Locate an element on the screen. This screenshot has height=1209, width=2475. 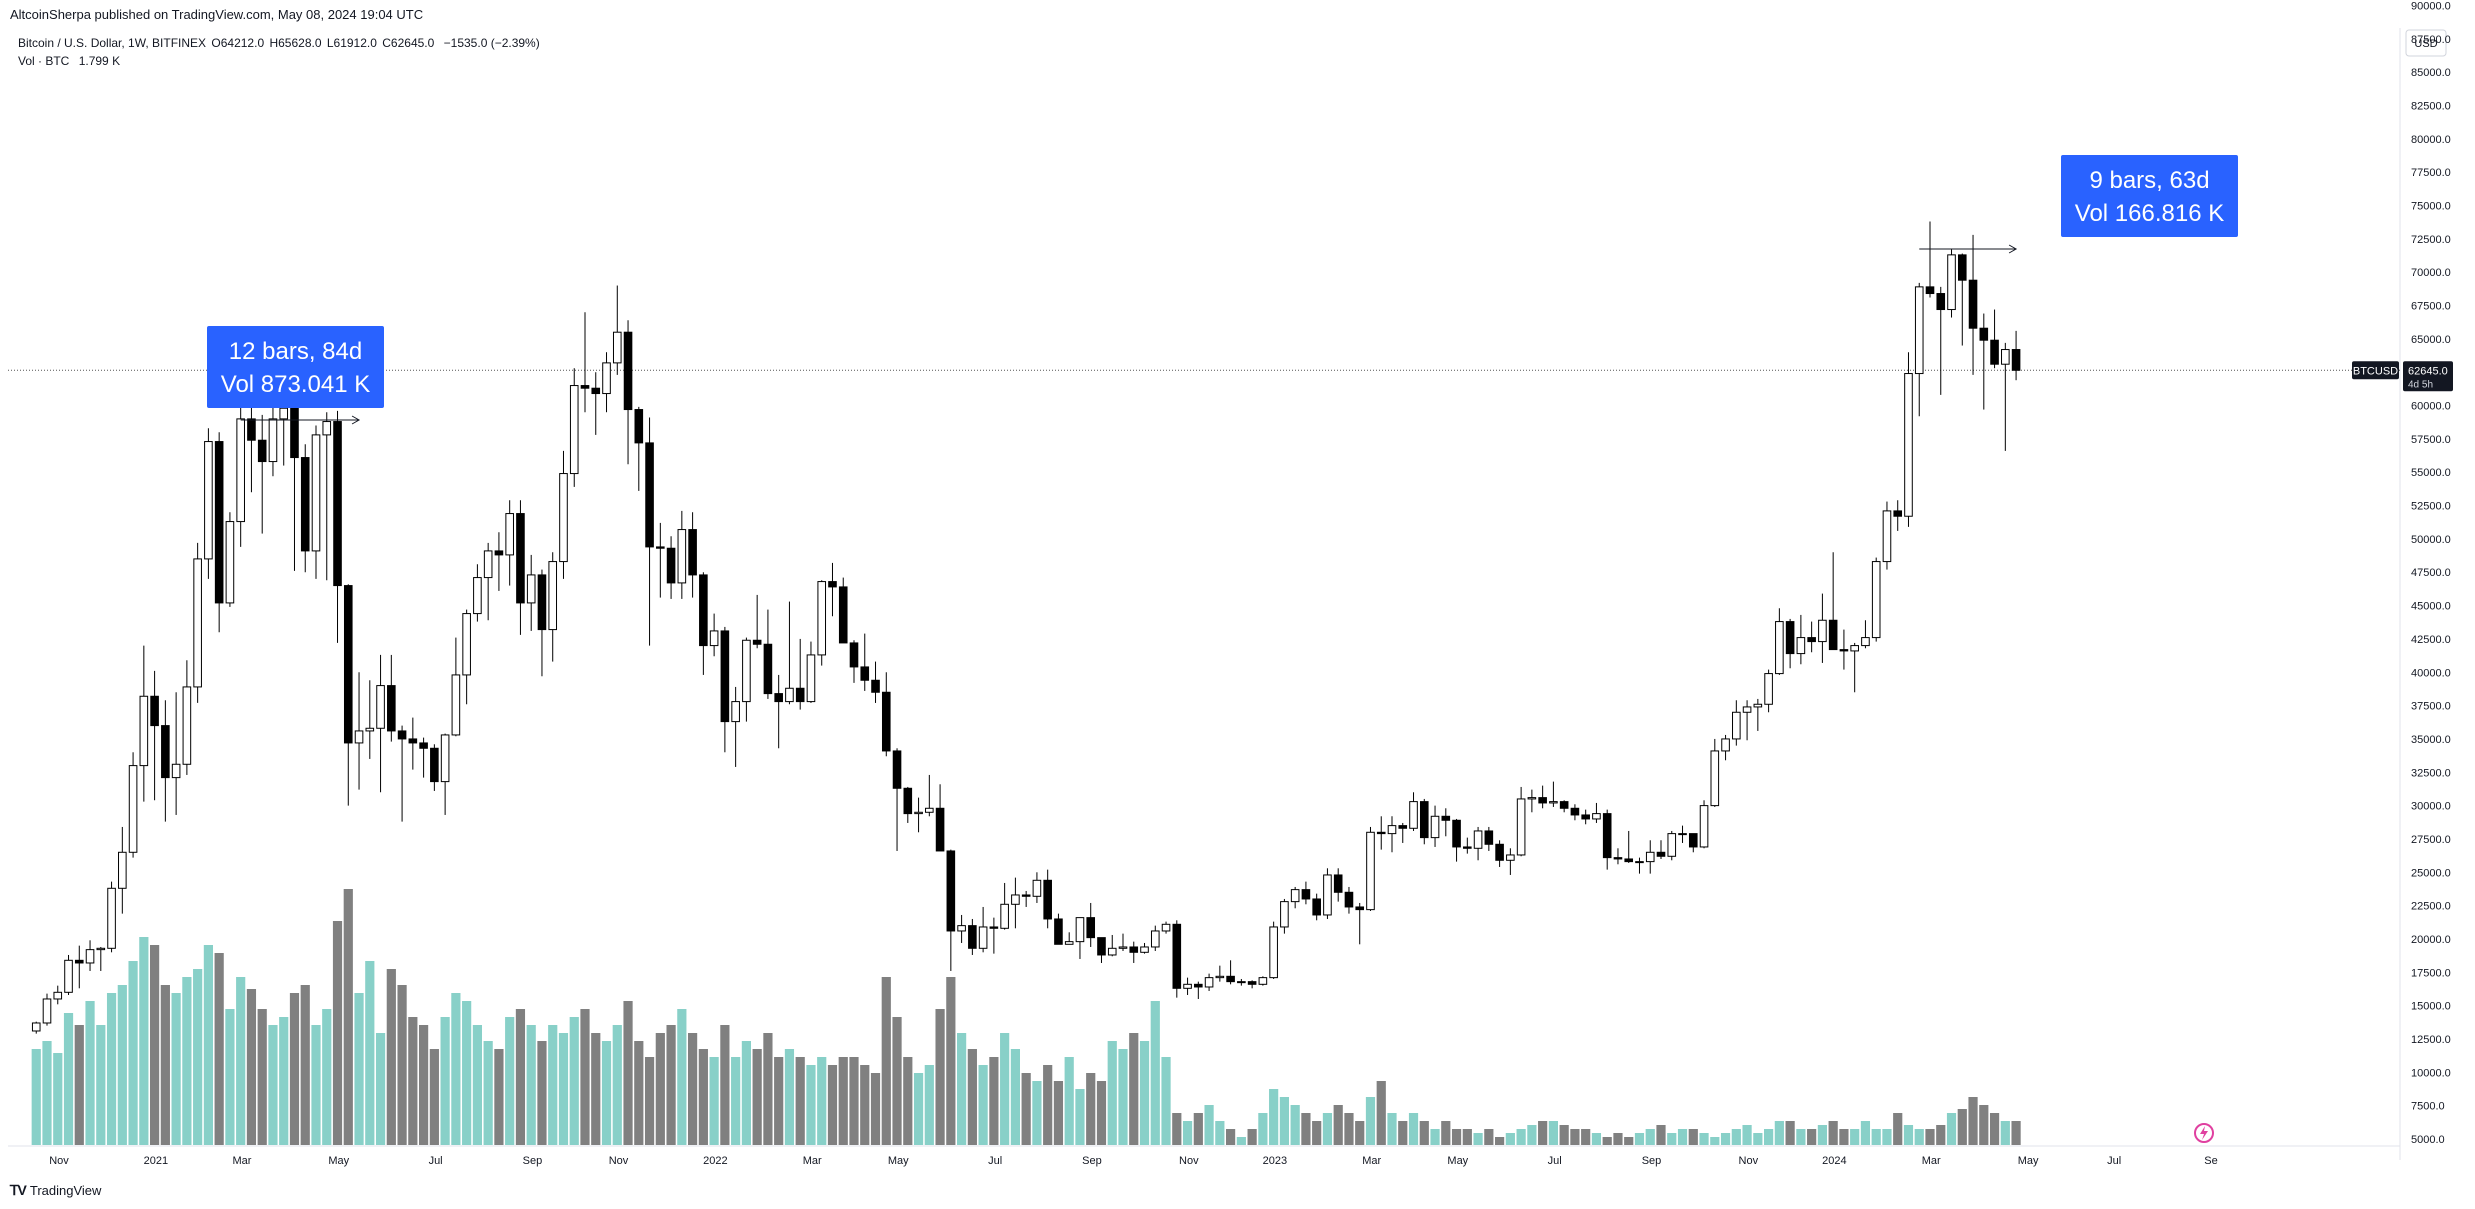
currency-label: USD is located at coordinates (2425, 44).